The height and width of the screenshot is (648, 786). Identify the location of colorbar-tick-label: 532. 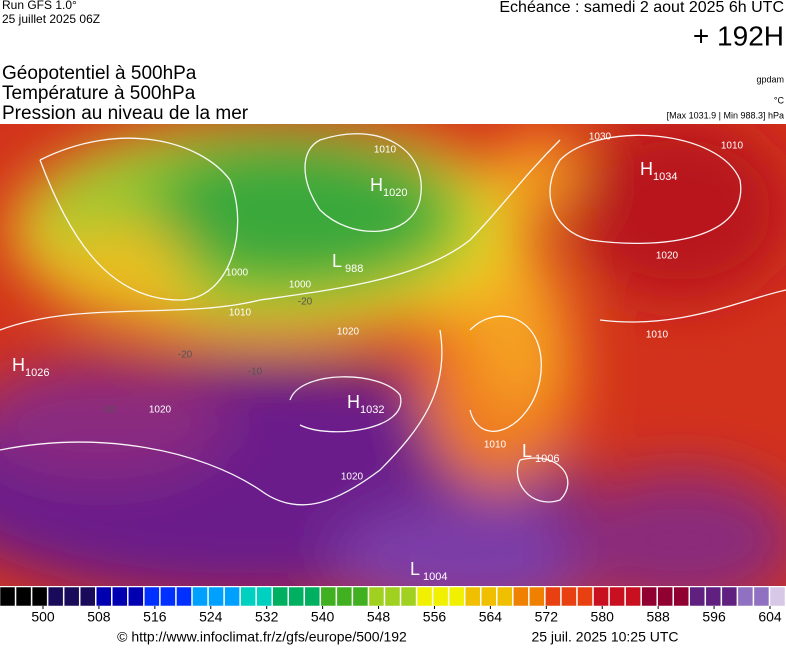
(267, 617).